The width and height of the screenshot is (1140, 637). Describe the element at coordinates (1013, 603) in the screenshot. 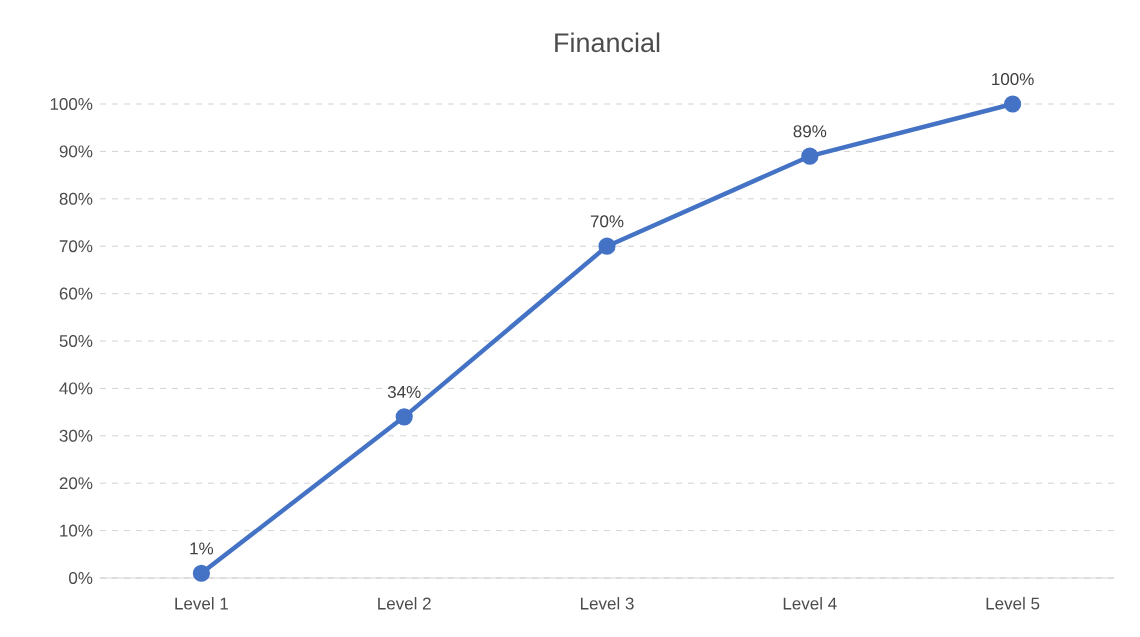

I see `x-tick-label: Level 5` at that location.